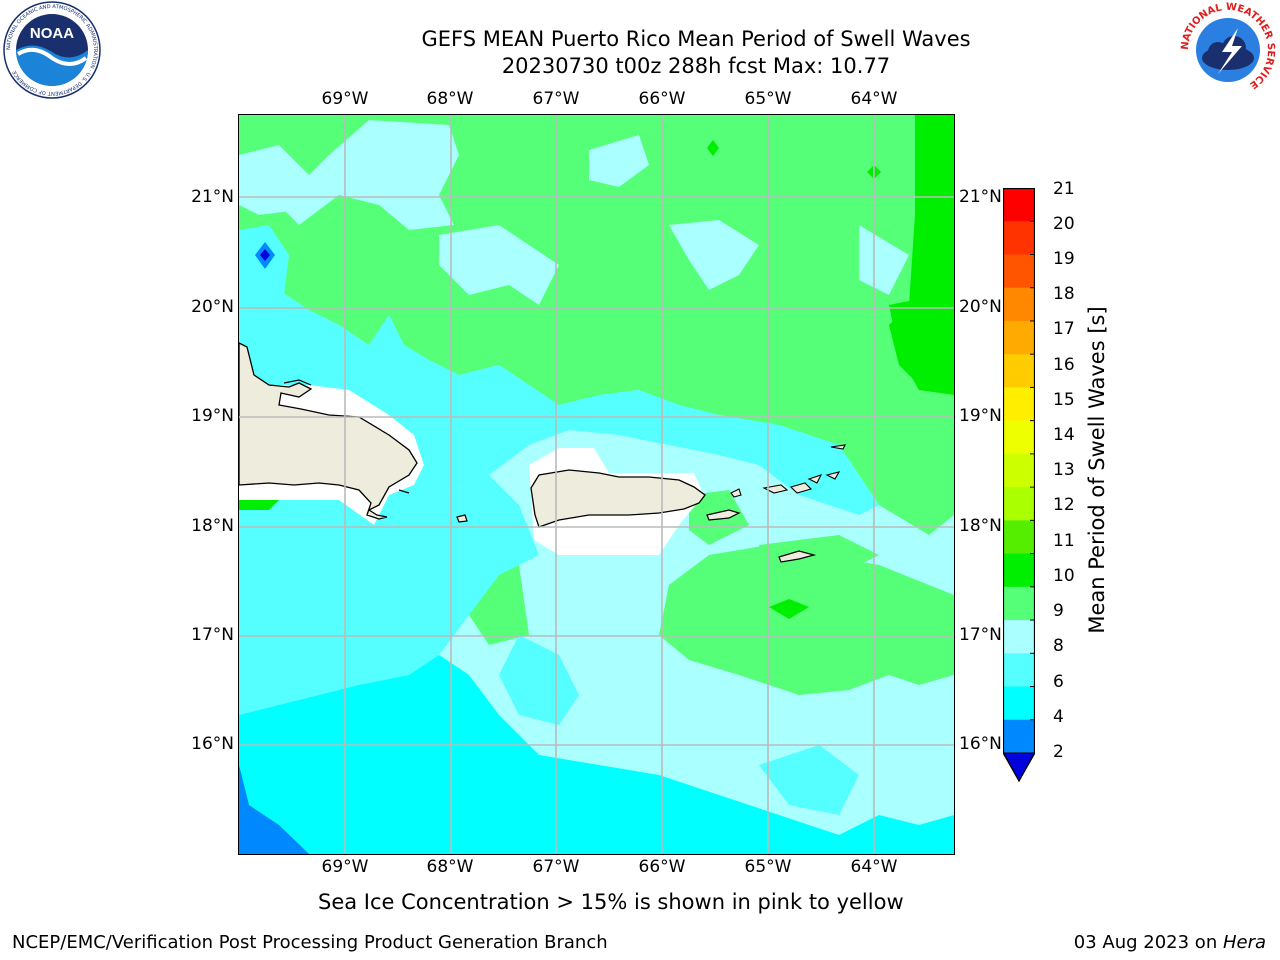  I want to click on colorbar, so click(1019, 485).